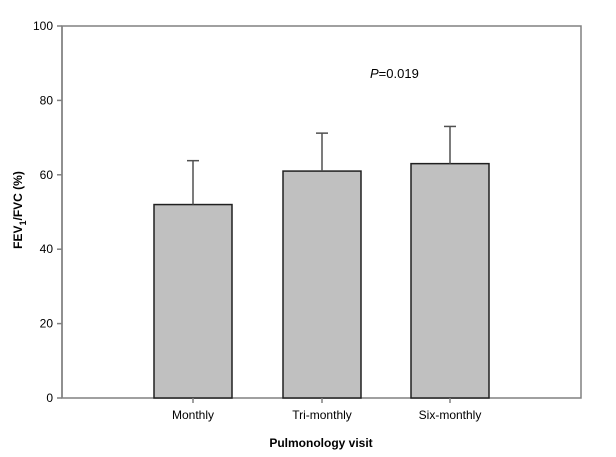  I want to click on y-tick-label: 80, so click(47, 100).